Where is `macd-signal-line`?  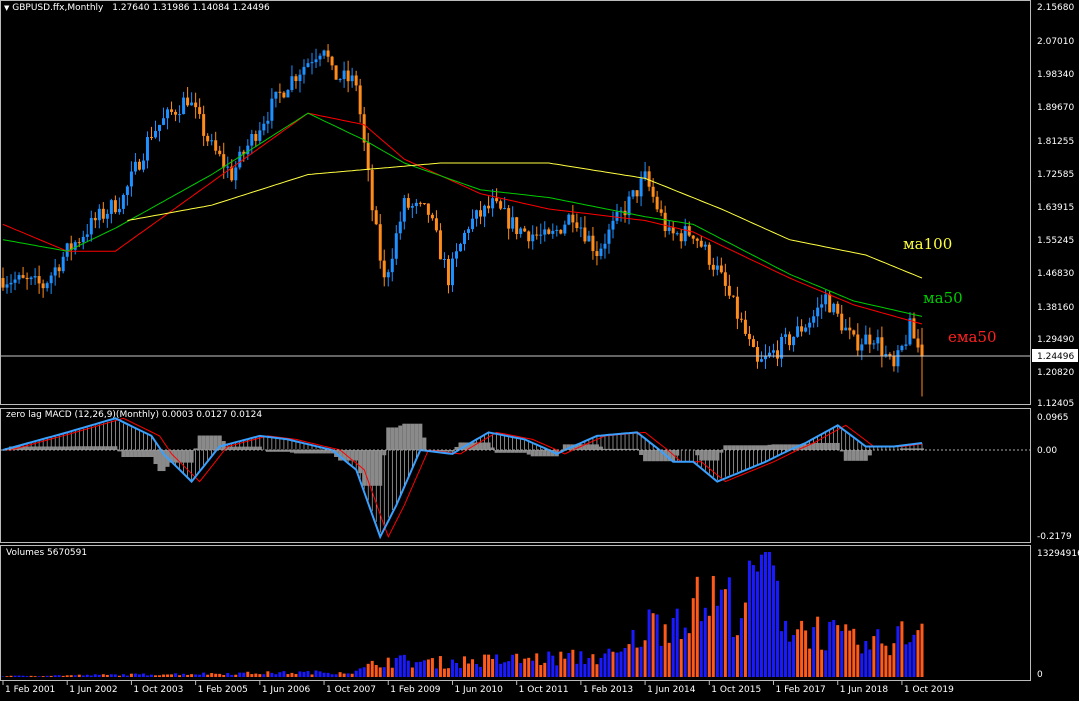 macd-signal-line is located at coordinates (463, 478).